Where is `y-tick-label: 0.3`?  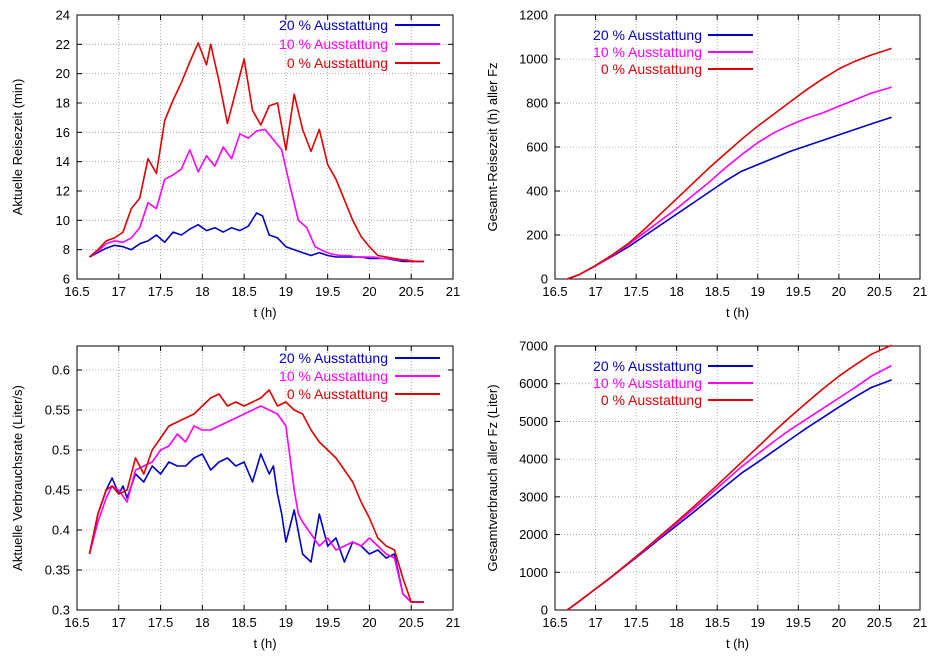
y-tick-label: 0.3 is located at coordinates (61, 610).